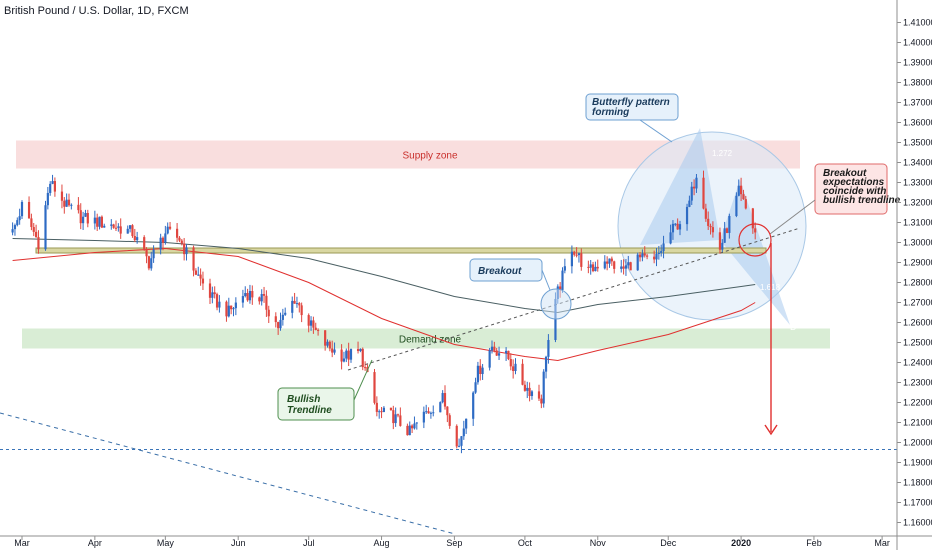 This screenshot has width=932, height=555. Describe the element at coordinates (917, 523) in the screenshot. I see `y-tick-label: 1.16000` at that location.